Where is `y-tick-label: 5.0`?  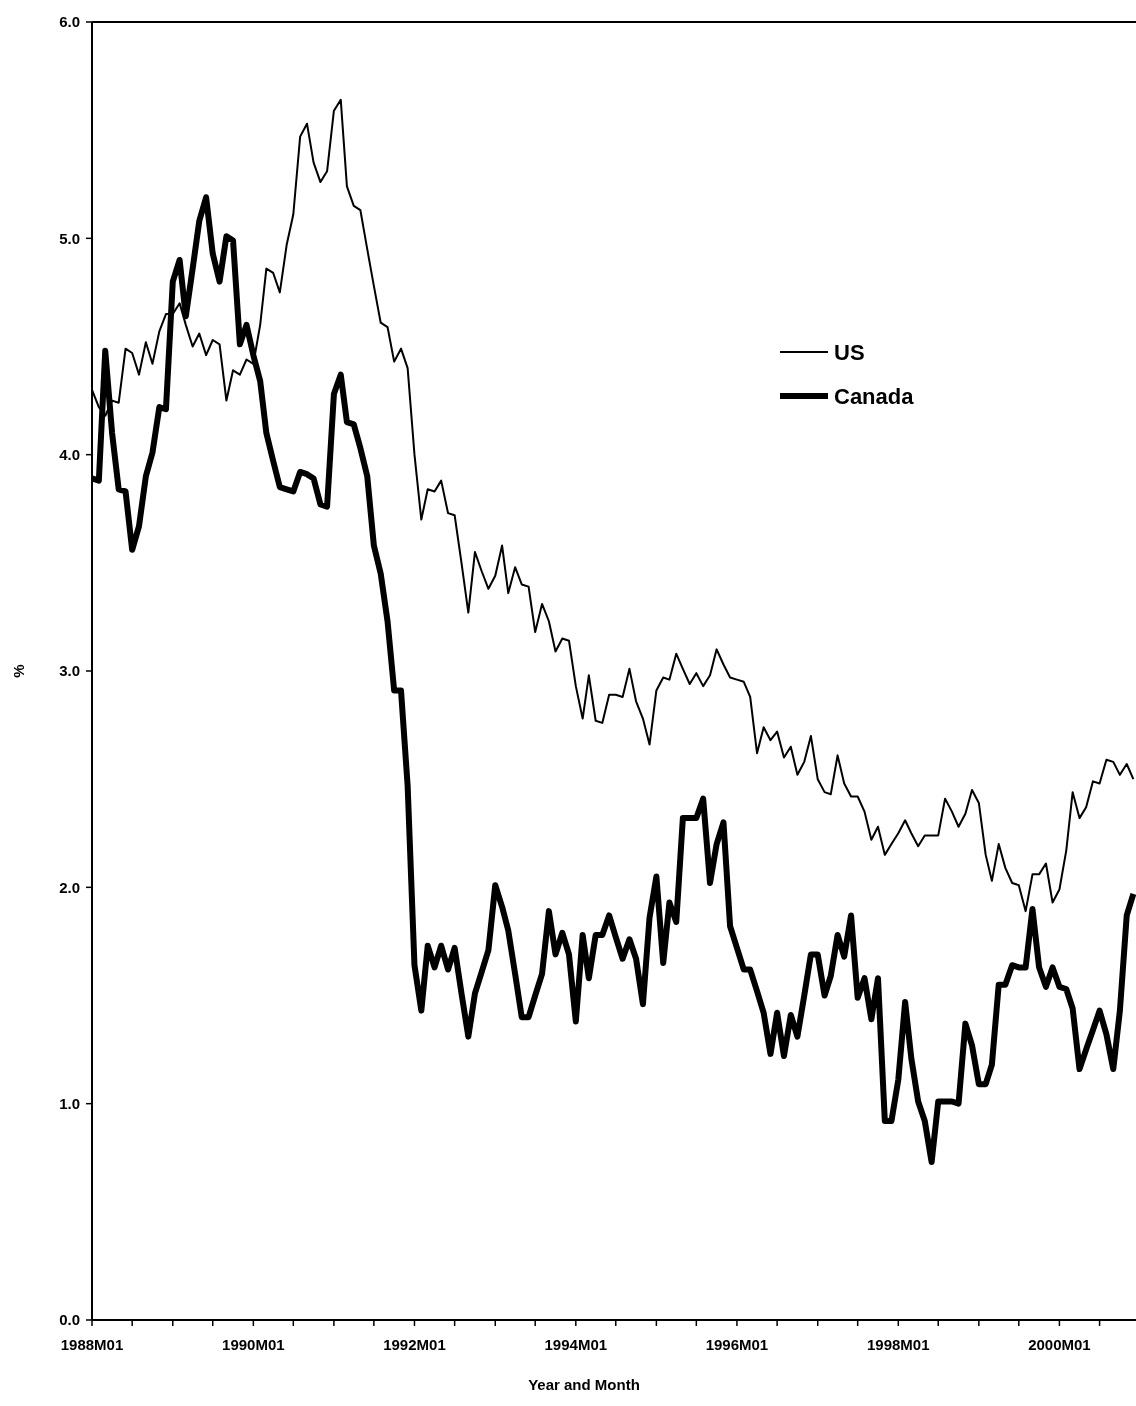
y-tick-label: 5.0 is located at coordinates (69, 238).